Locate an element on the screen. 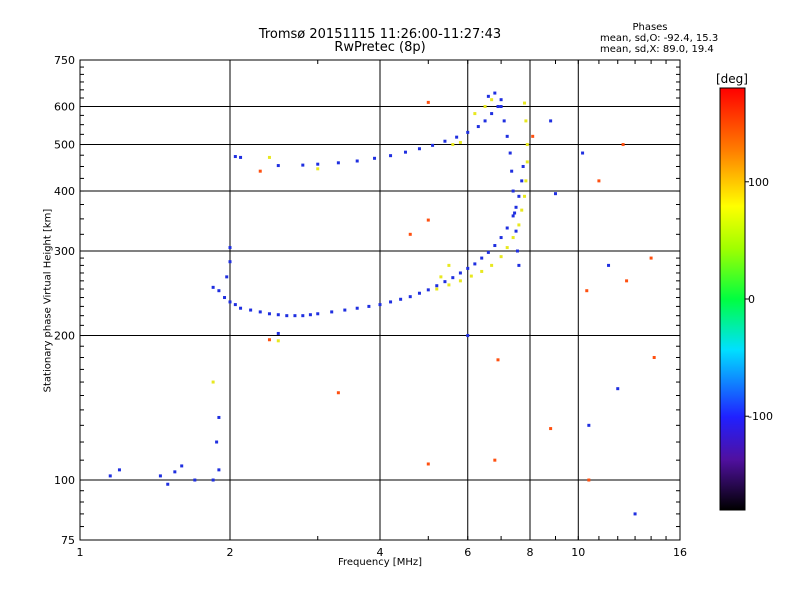 The height and width of the screenshot is (600, 800). chart-title: Tromsø 20151115 11:26:00-11:27:43 is located at coordinates (380, 34).